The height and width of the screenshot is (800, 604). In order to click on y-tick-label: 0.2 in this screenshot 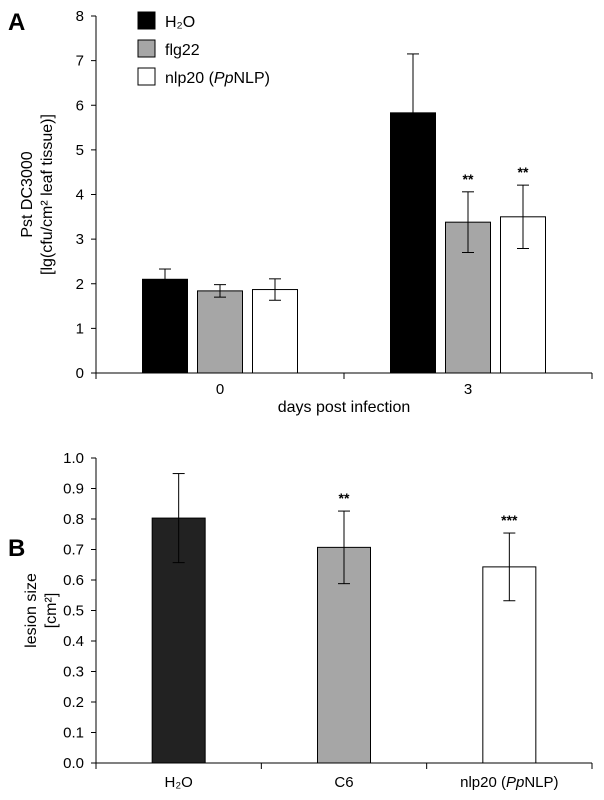, I will do `click(73, 702)`.